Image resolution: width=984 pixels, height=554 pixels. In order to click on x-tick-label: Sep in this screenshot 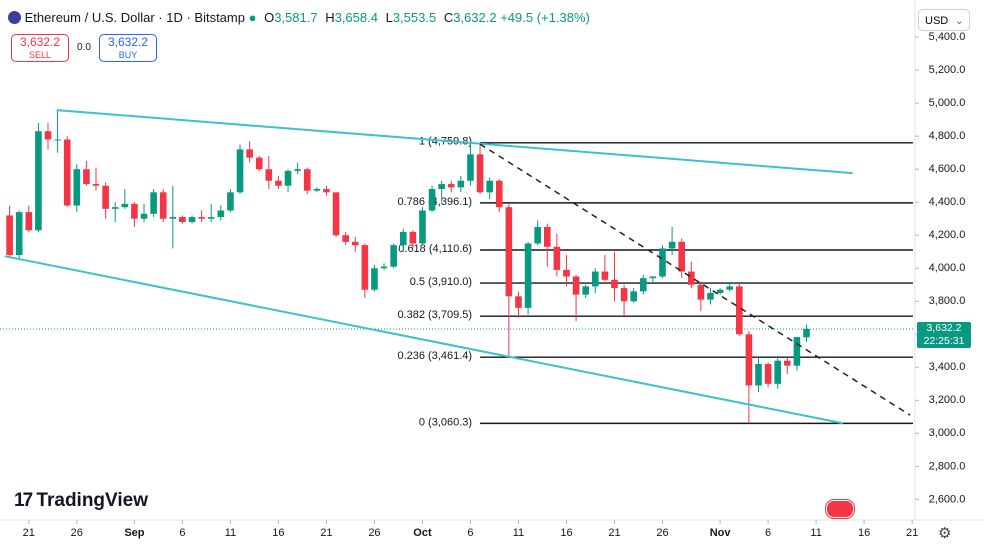, I will do `click(134, 533)`.